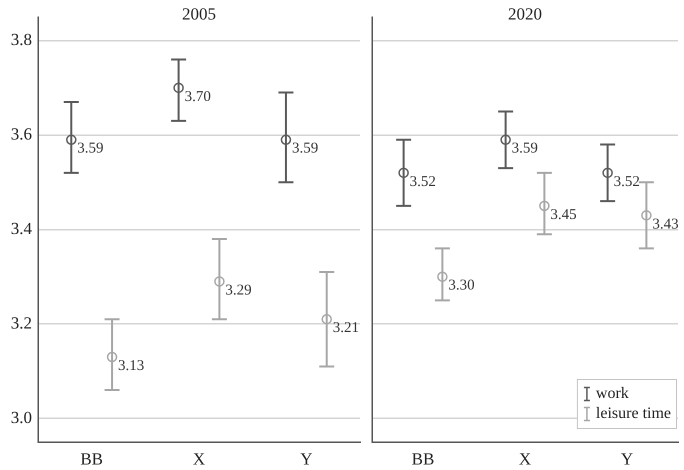 Image resolution: width=684 pixels, height=470 pixels. Describe the element at coordinates (563, 214) in the screenshot. I see `data-label: 3.45` at that location.